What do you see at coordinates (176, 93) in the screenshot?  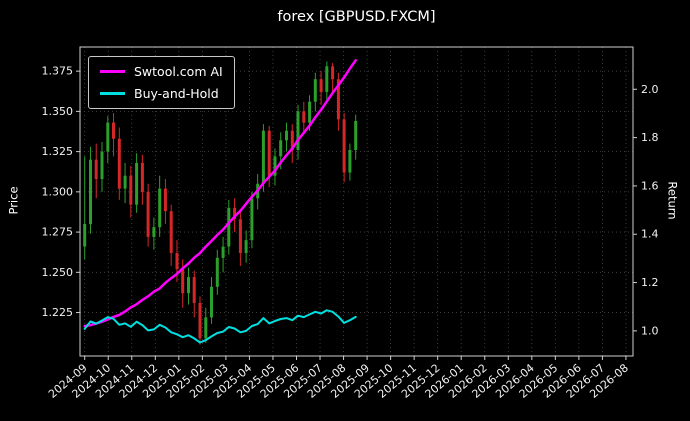 I see `legend-label-buy-and-hold: Buy-and-Hold` at bounding box center [176, 93].